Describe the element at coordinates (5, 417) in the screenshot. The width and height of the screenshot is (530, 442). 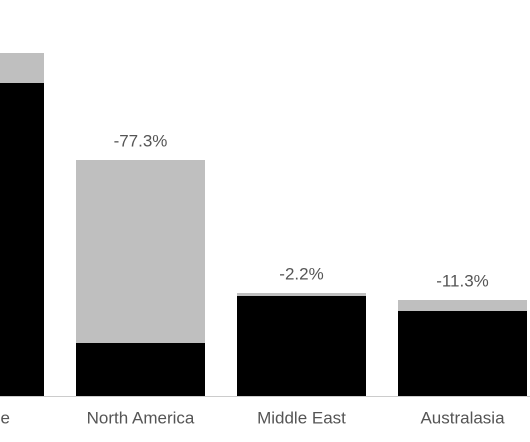
I see `x-tick-label: e` at that location.